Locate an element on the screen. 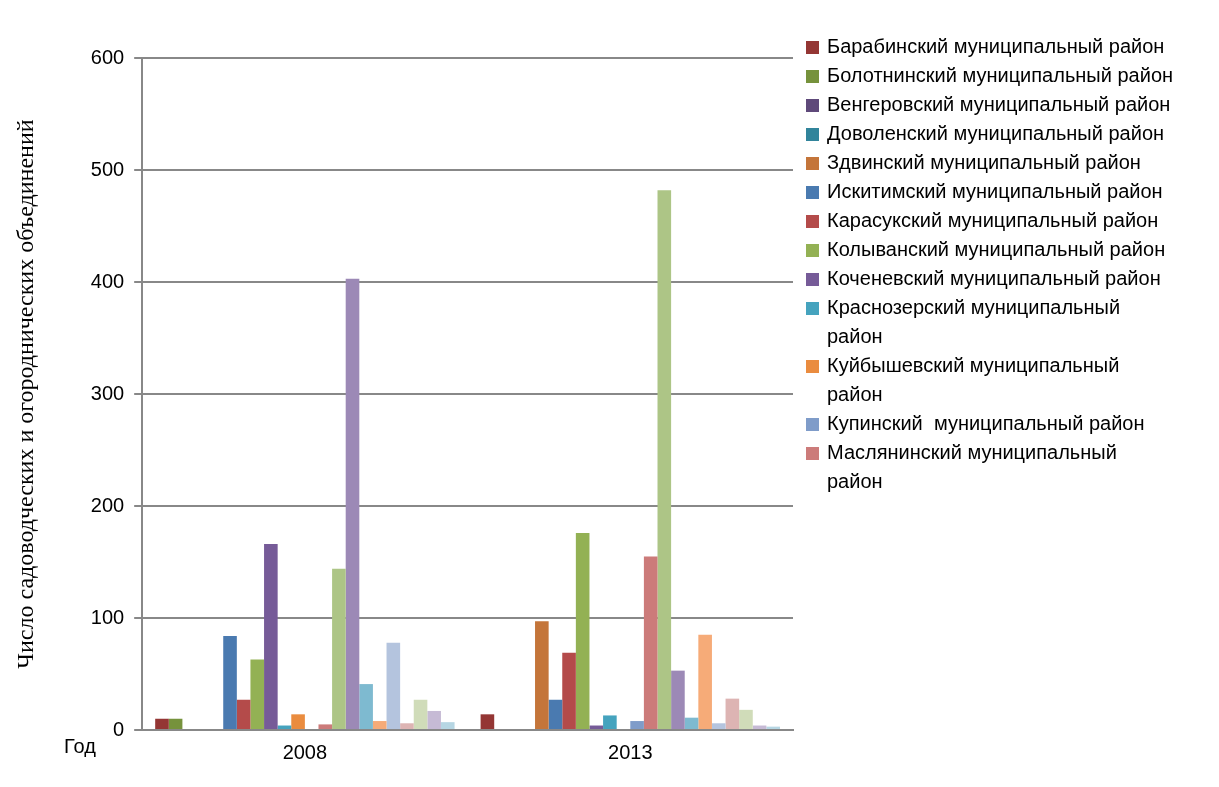 The width and height of the screenshot is (1219, 787). legend-label: Коченевский муниципальный район is located at coordinates (994, 278).